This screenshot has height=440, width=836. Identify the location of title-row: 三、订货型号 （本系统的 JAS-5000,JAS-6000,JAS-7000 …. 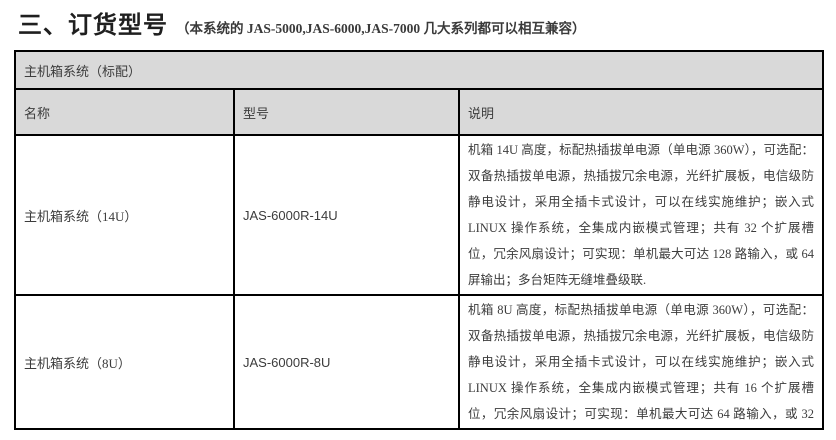
(302, 22).